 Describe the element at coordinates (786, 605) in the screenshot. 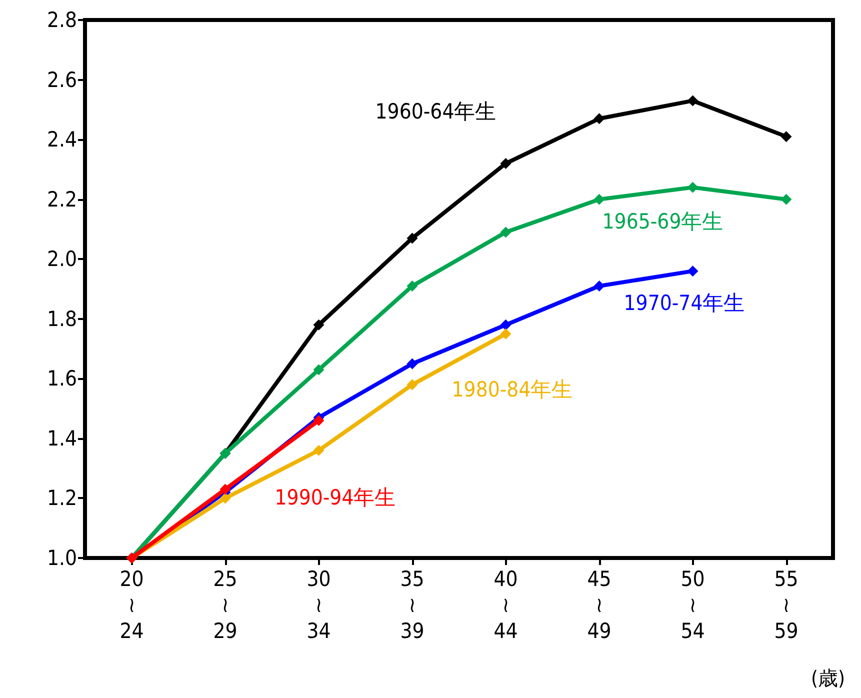

I see `x-tick-label: 55 ≀ 59` at that location.